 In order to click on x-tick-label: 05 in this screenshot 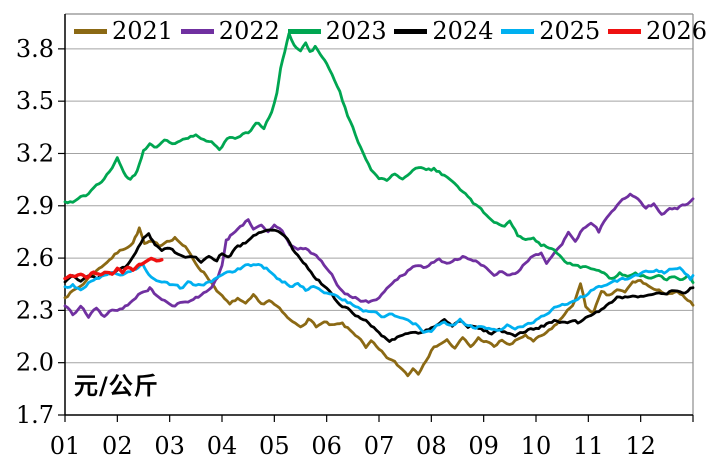, I will do `click(274, 446)`.